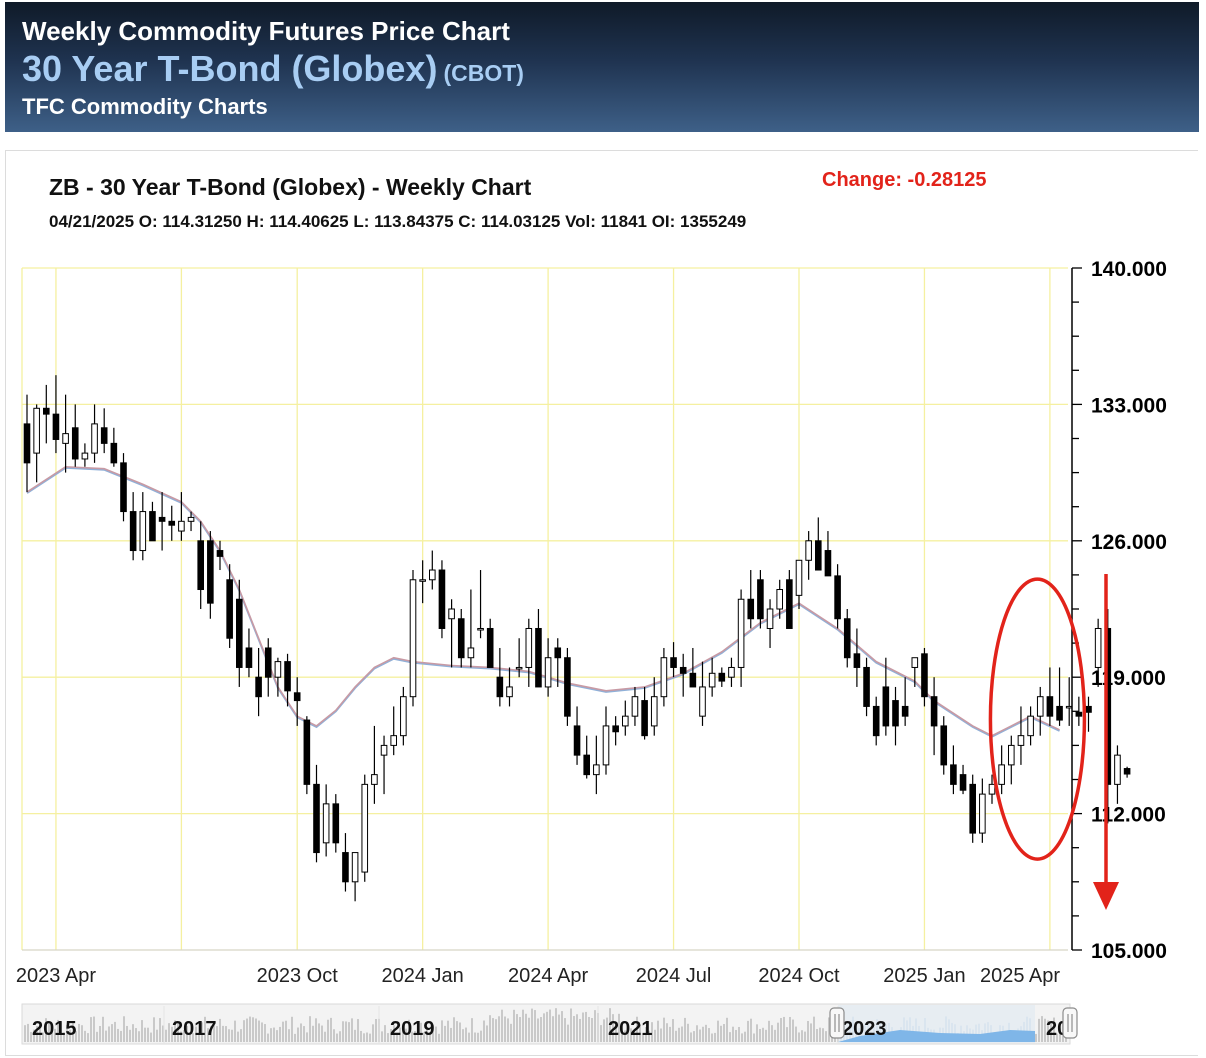  Describe the element at coordinates (549, 1024) in the screenshot. I see `overview-navigator: 2015 2017 2019 2021 2023 20` at that location.